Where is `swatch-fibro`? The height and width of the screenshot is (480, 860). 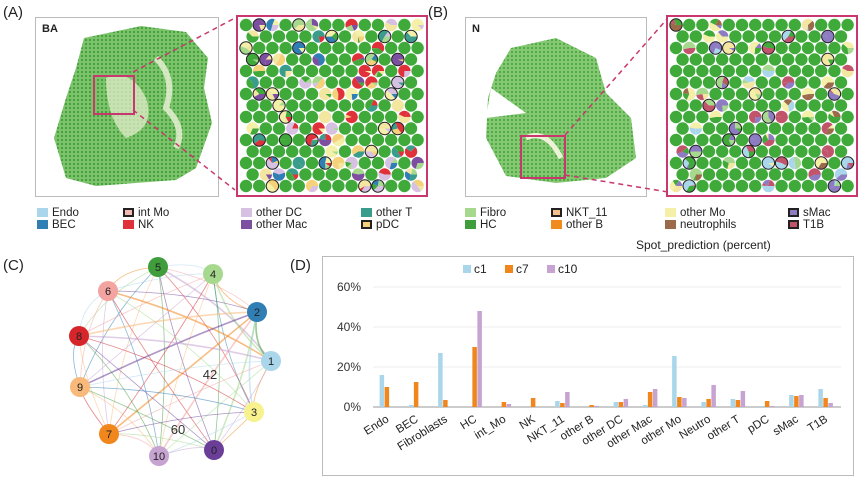 swatch-fibro is located at coordinates (470, 212).